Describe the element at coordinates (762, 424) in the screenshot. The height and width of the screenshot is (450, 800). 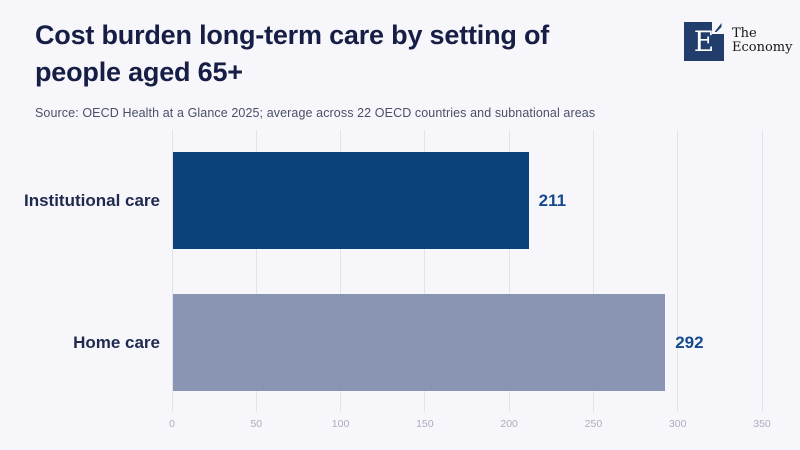
I see `x-tick-label-350: 350` at that location.